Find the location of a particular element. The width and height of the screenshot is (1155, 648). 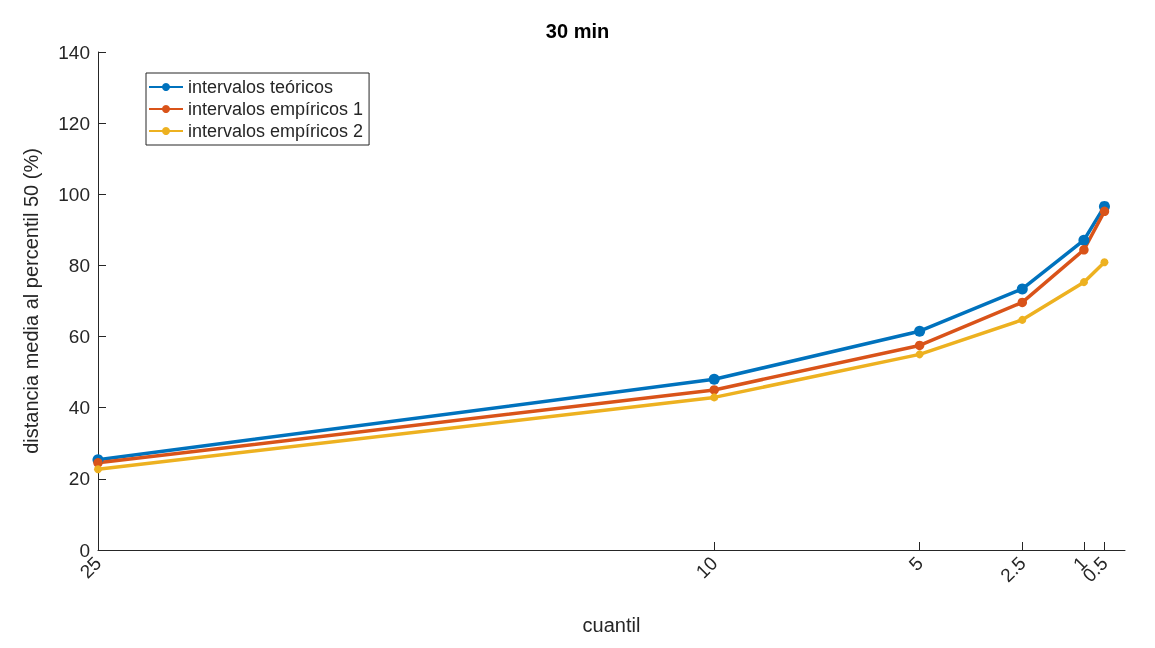

legend-label: intervalos empíricos 1 is located at coordinates (276, 109).